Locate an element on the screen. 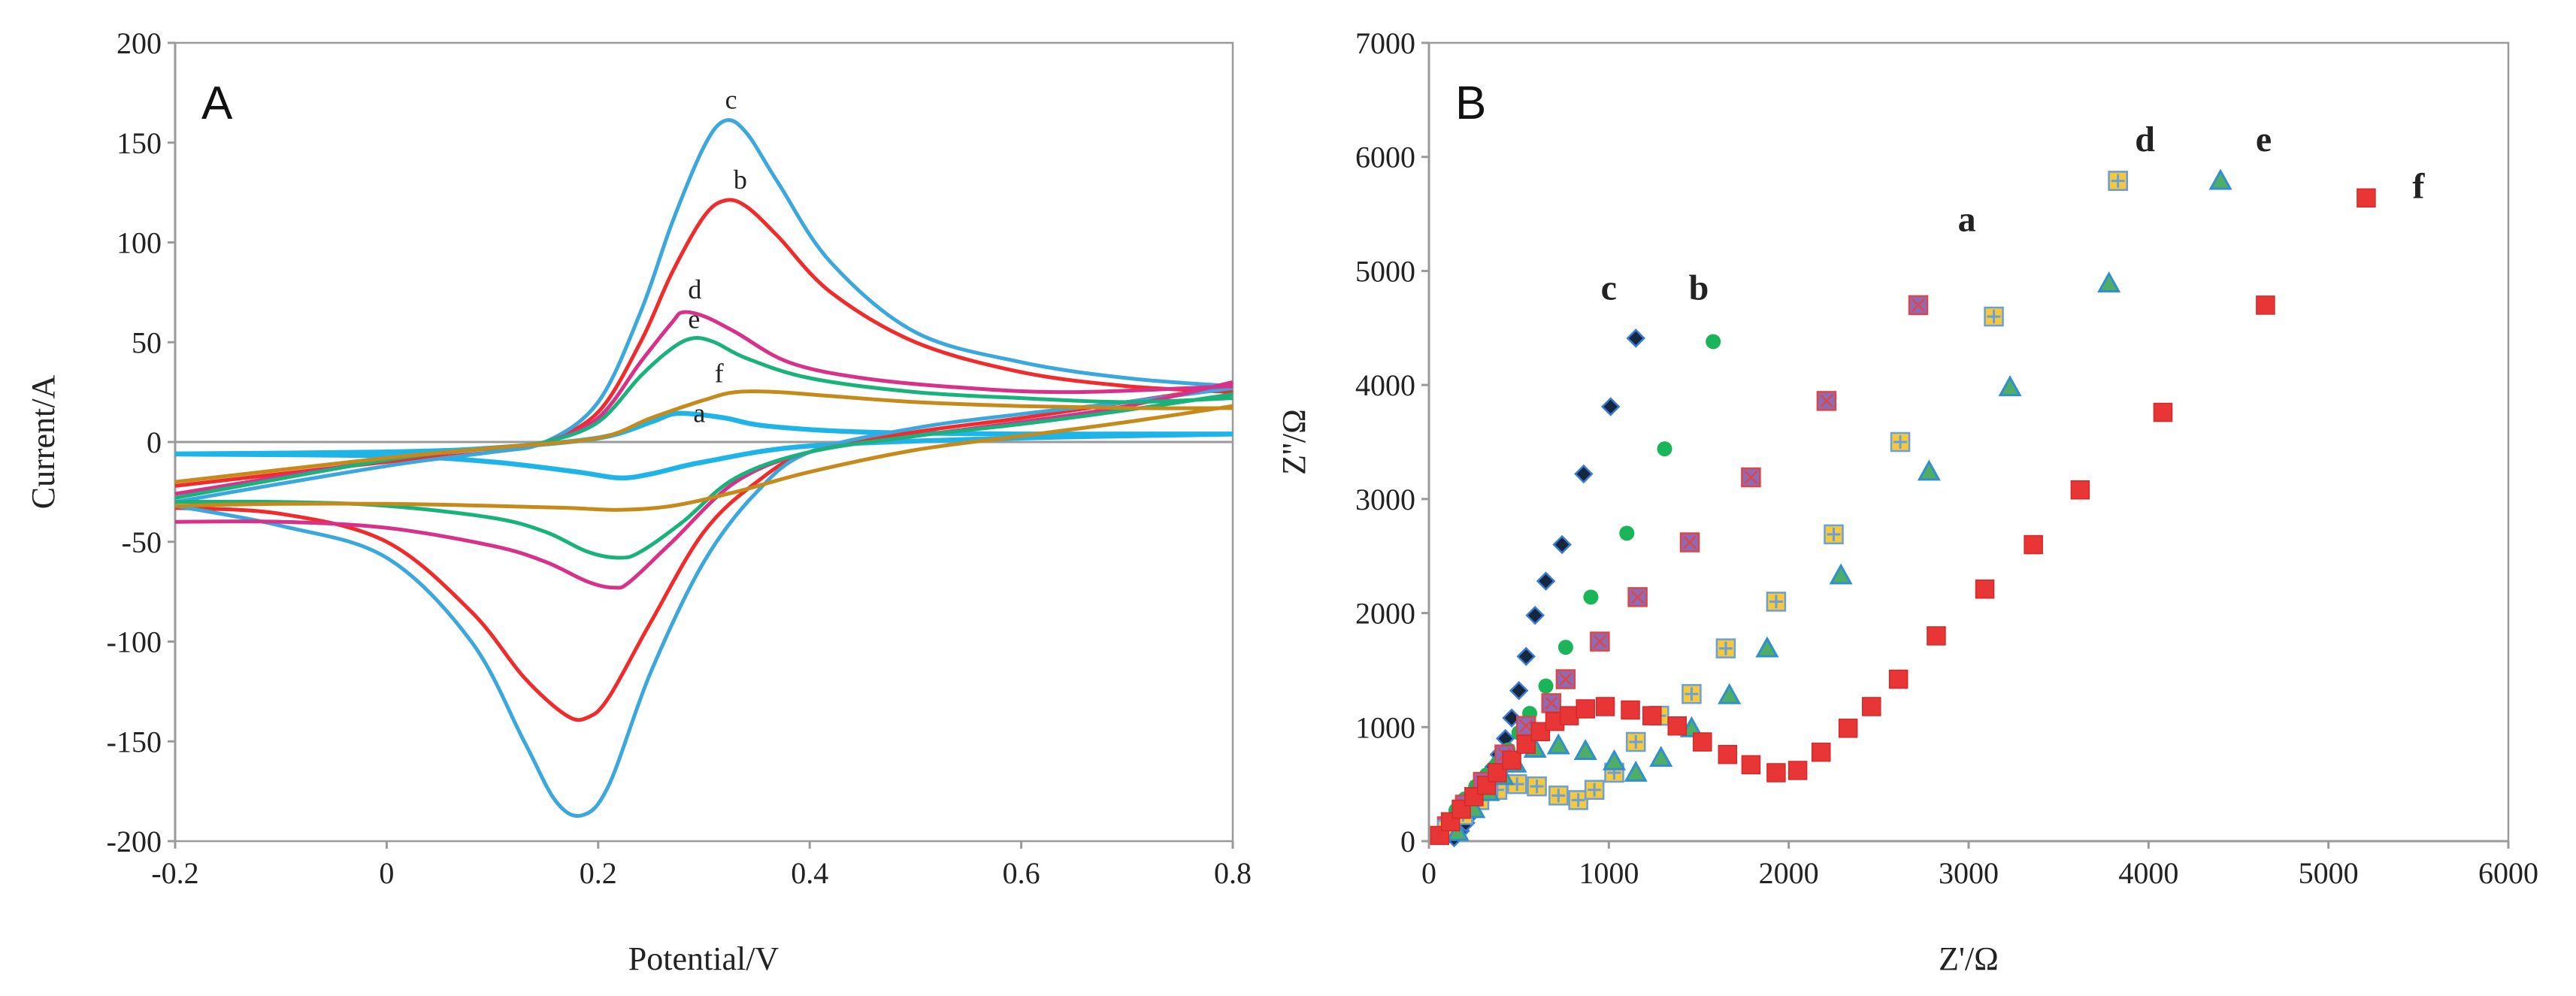  b-y-tick-label: 7000 is located at coordinates (1385, 43).